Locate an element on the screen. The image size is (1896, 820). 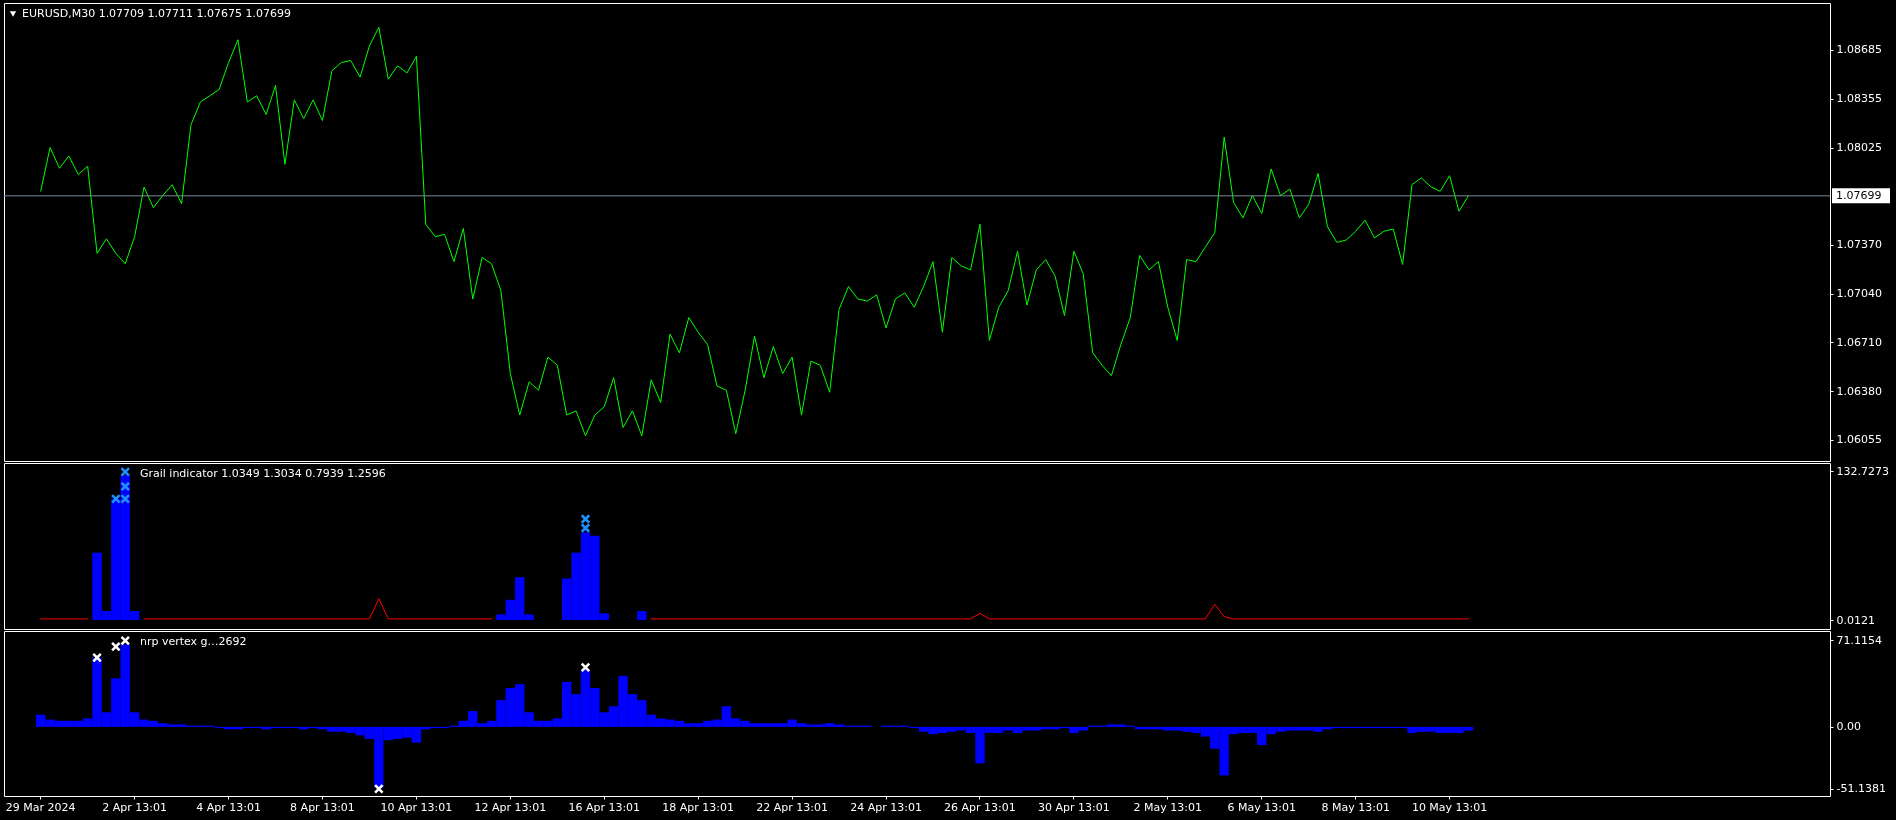
y-tick-label: 132.7273 is located at coordinates (1862, 471).